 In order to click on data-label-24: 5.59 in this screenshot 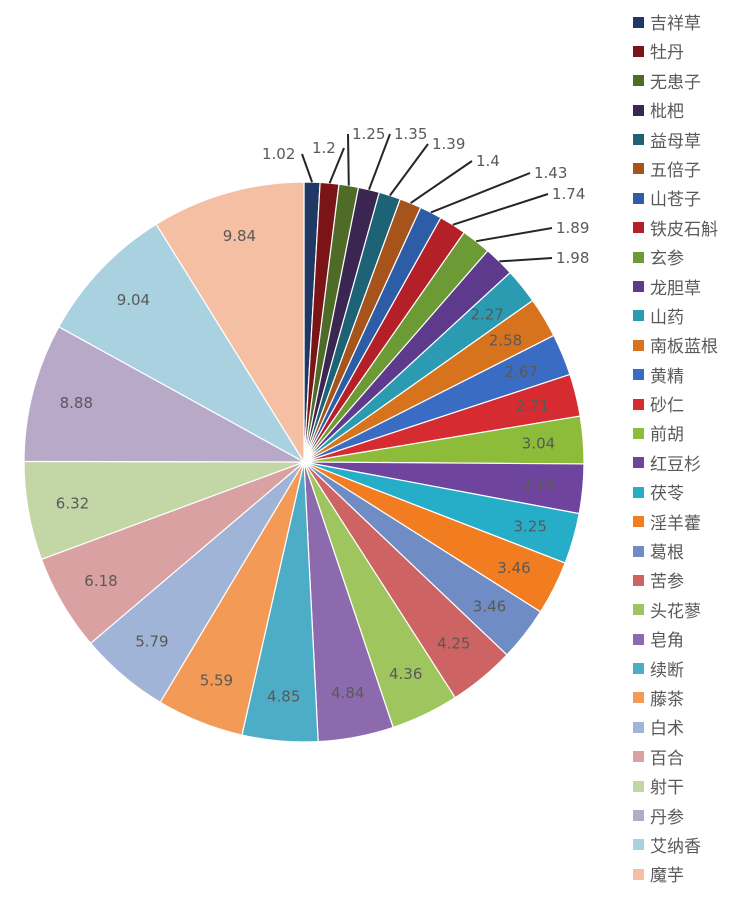, I will do `click(216, 680)`.